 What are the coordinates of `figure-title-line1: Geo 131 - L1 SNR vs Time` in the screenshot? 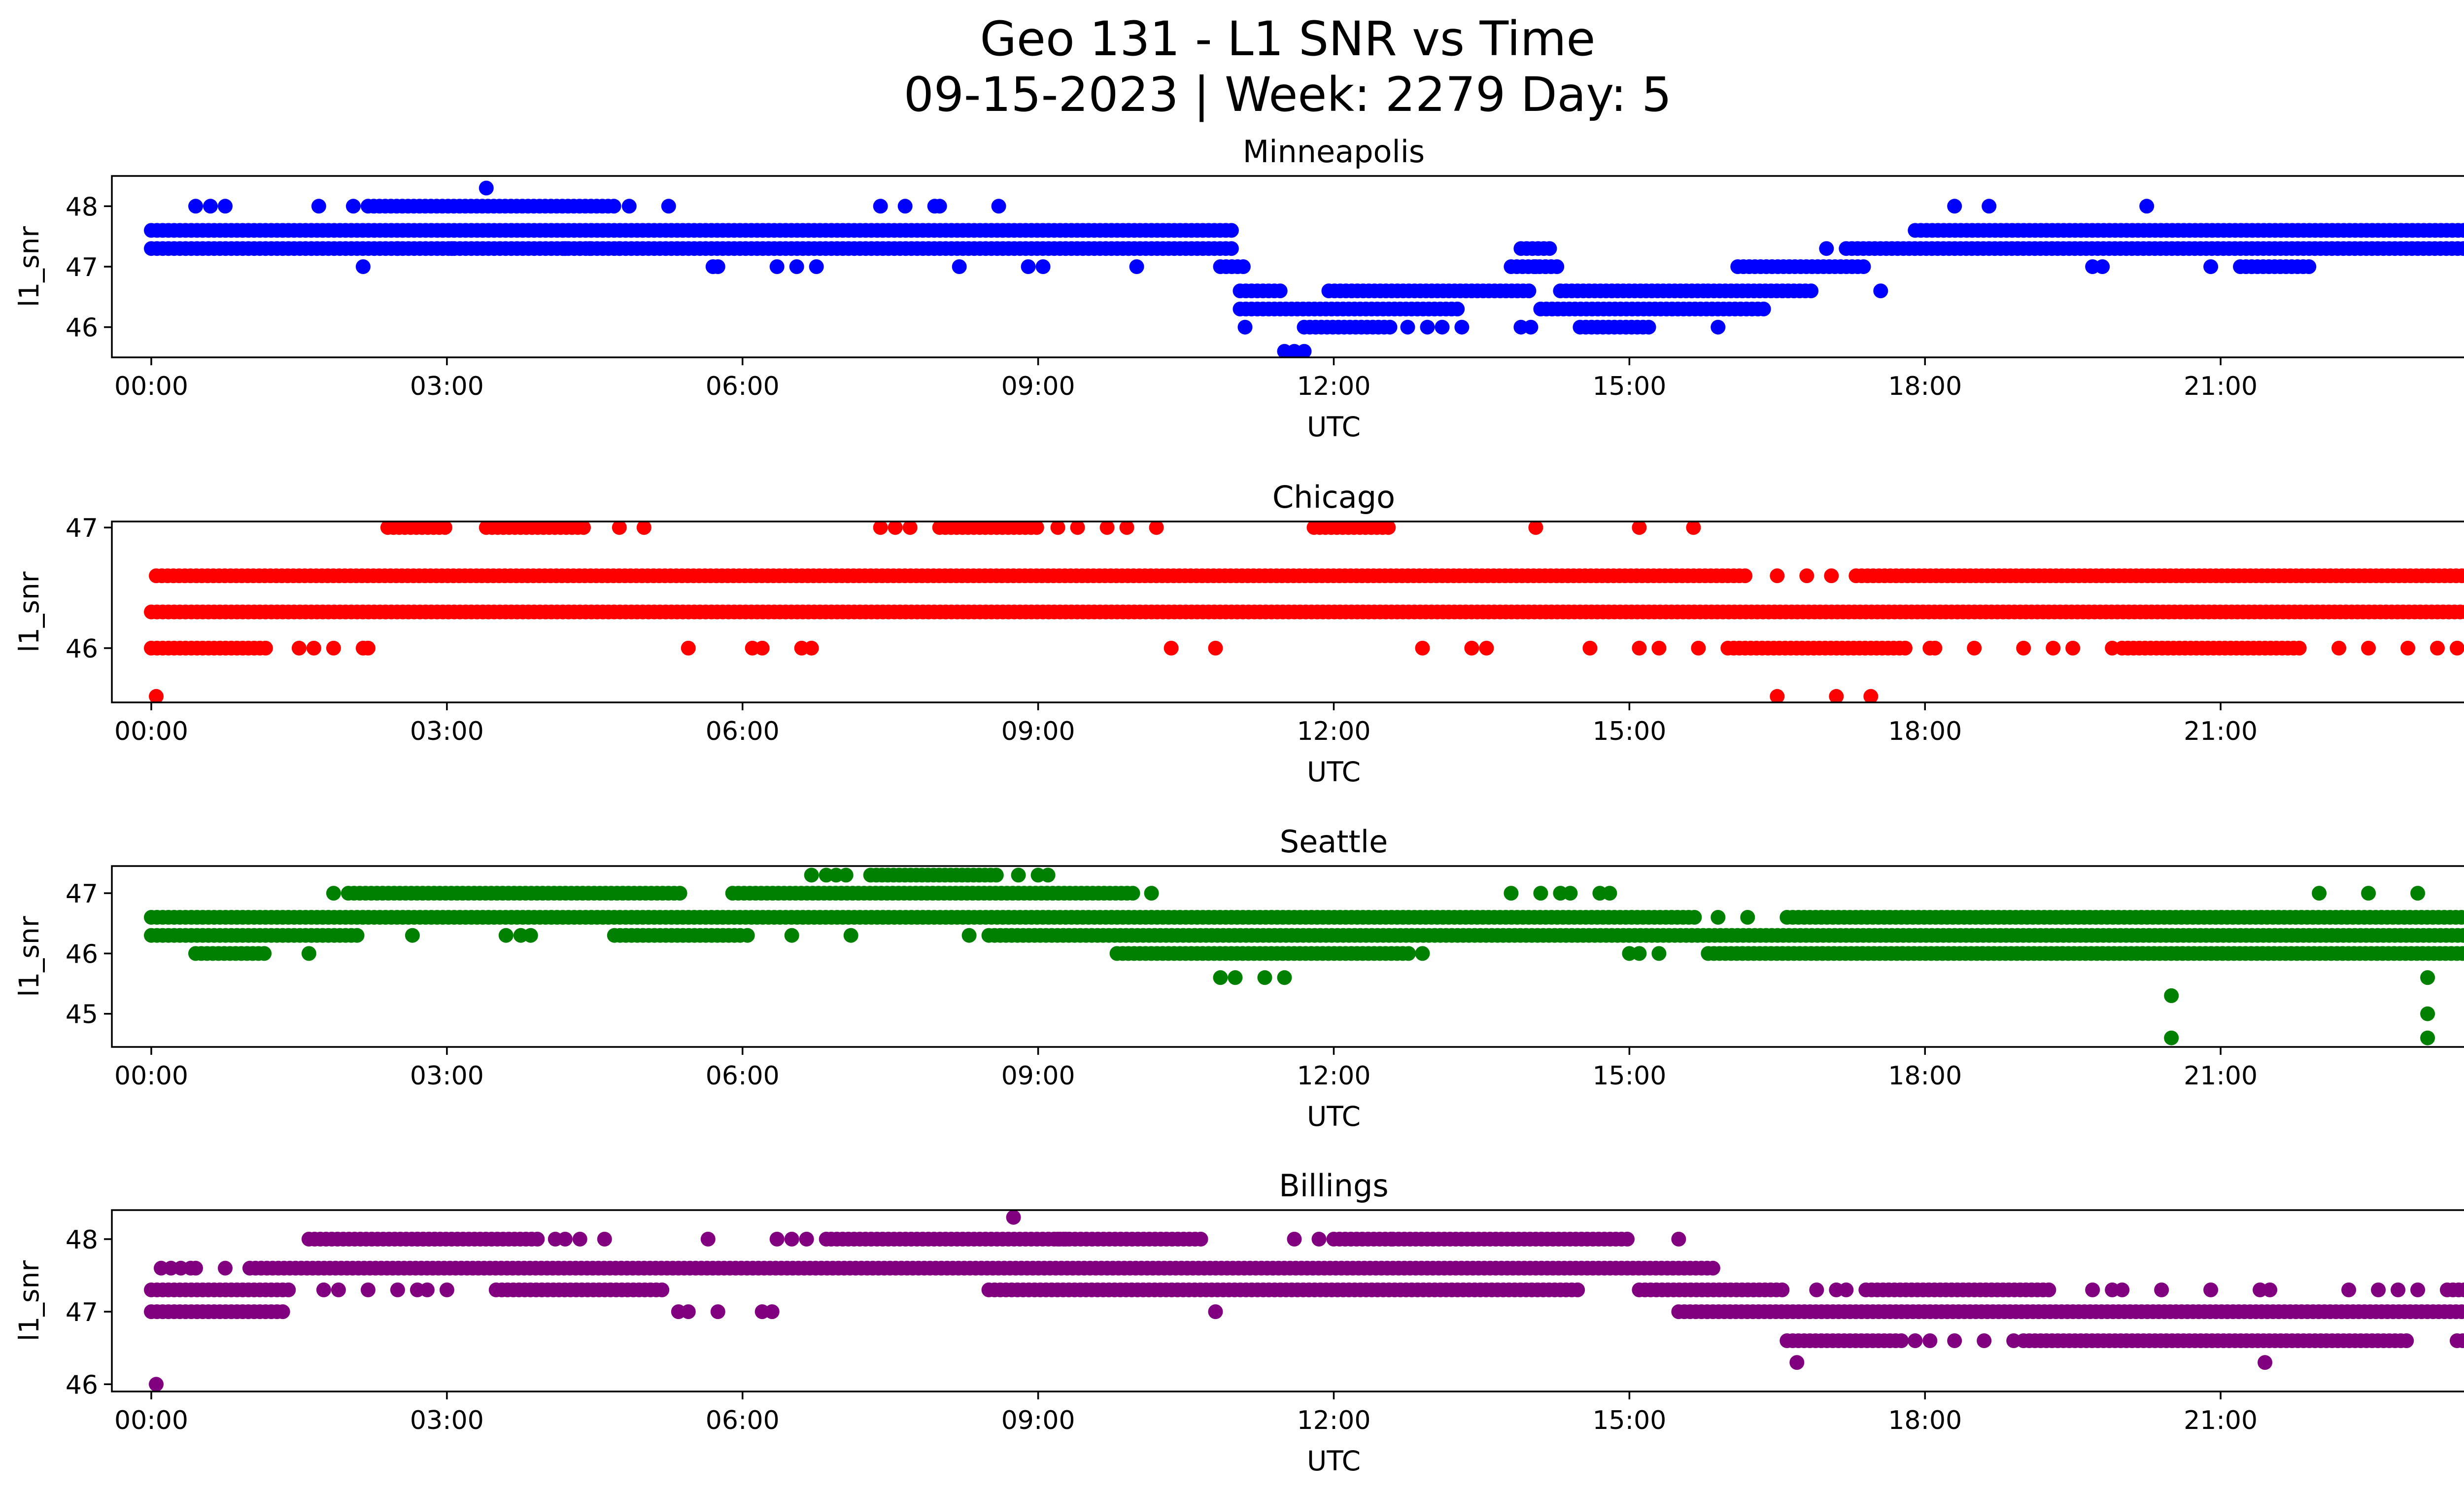 It's located at (1288, 39).